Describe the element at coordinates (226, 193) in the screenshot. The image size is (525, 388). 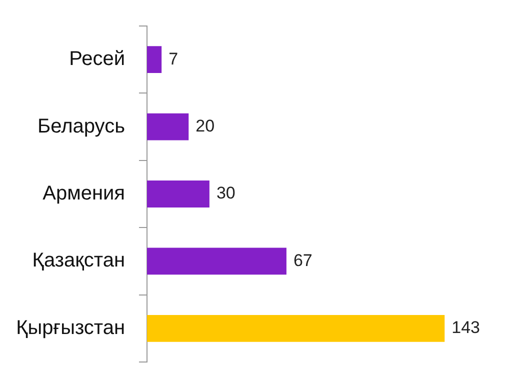
I see `data-label: 30` at that location.